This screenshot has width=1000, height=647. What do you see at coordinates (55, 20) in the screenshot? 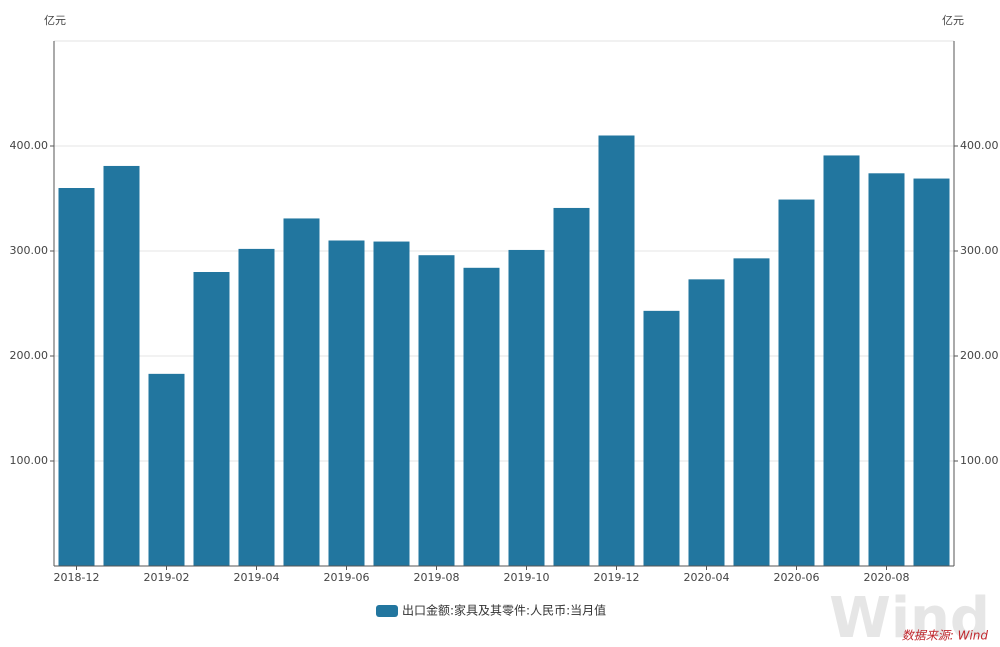
I see `y-unit: 亿元` at bounding box center [55, 20].